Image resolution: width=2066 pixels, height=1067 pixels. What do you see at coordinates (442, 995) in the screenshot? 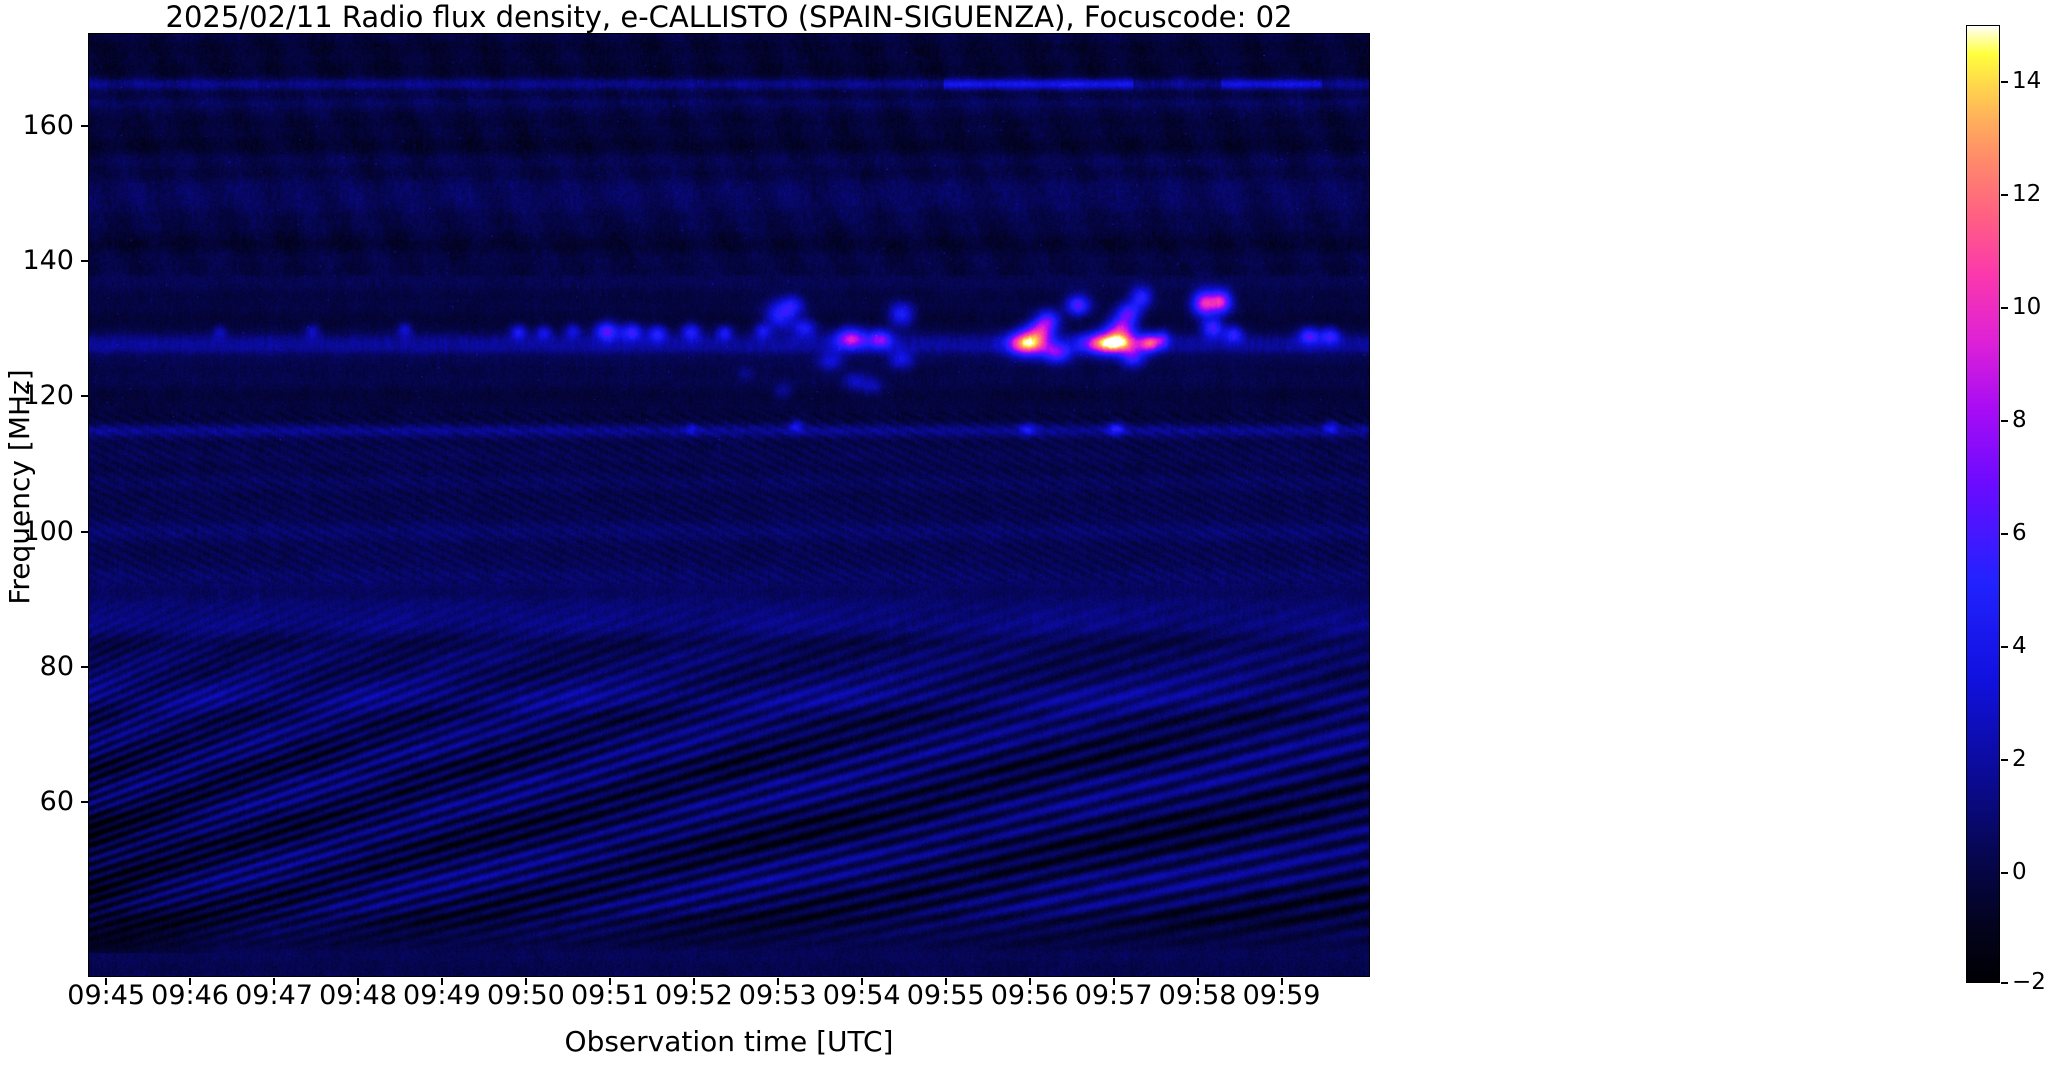
I see `x-tick-label: 09:49` at bounding box center [442, 995].